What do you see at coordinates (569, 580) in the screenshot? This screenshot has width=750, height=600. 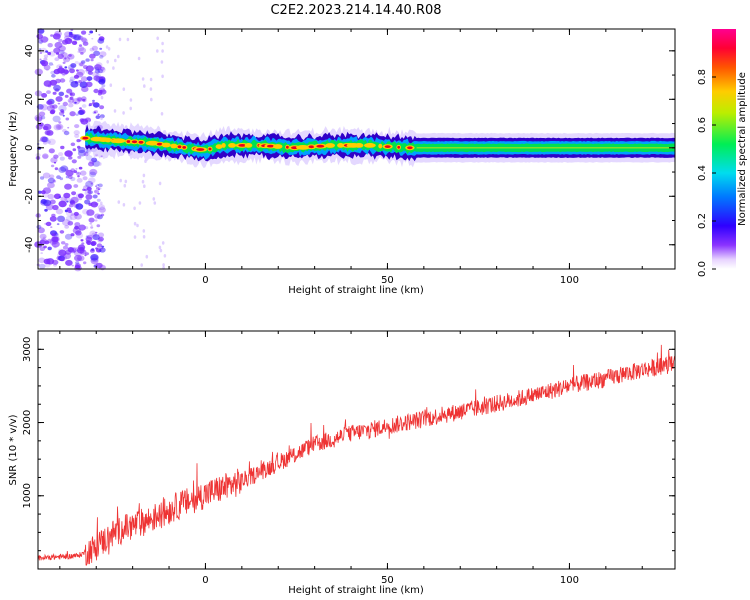 I see `snr-x-tick-label: 100` at bounding box center [569, 580].